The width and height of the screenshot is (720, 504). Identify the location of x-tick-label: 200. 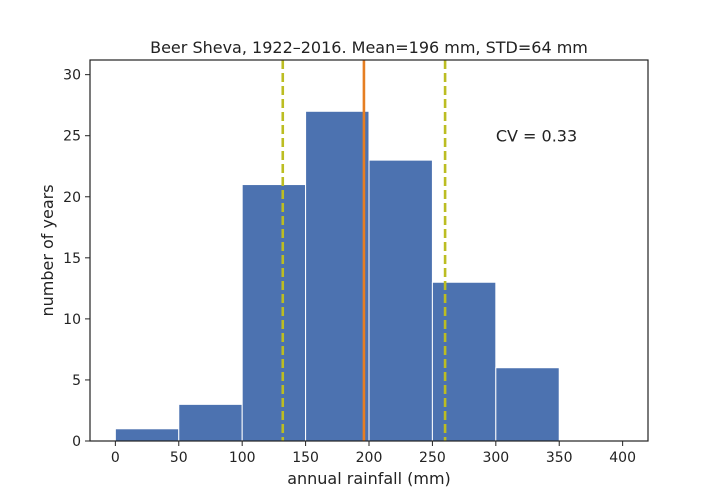
(369, 458).